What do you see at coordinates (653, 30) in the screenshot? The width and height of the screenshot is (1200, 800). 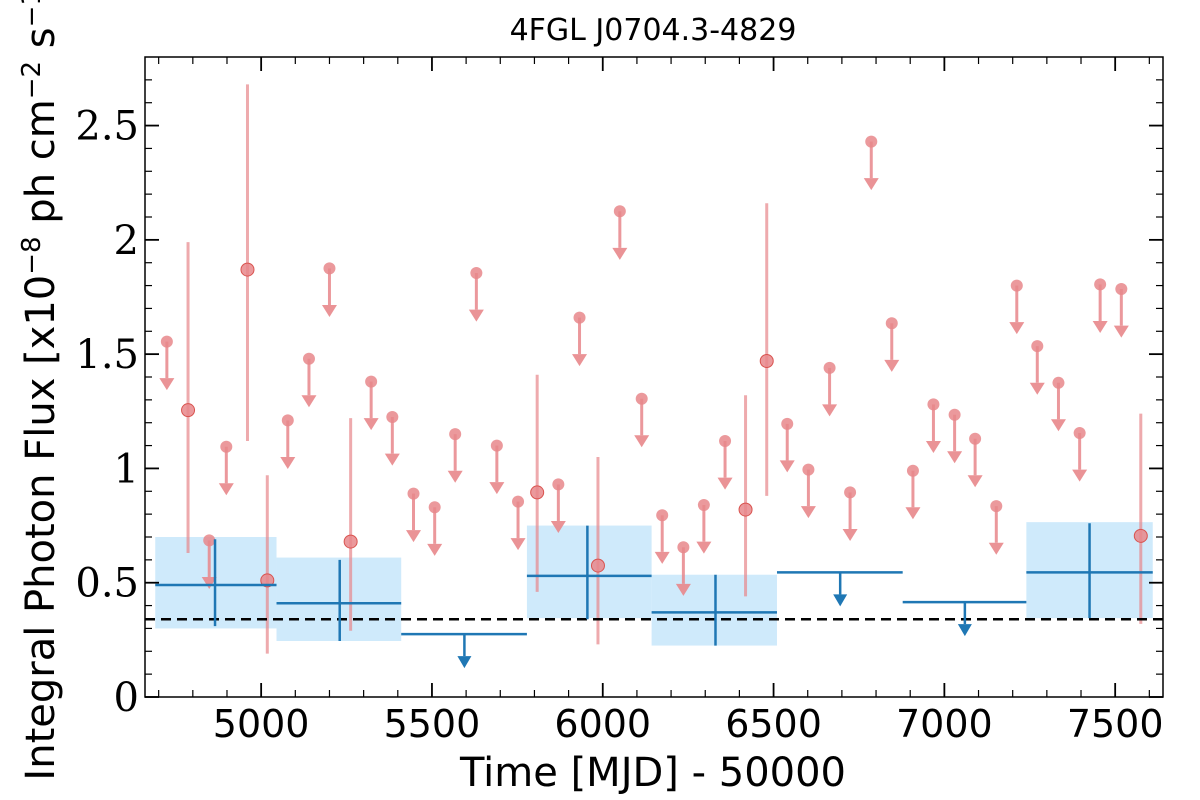 I see `chart-title: 4FGL J0704.3-4829` at bounding box center [653, 30].